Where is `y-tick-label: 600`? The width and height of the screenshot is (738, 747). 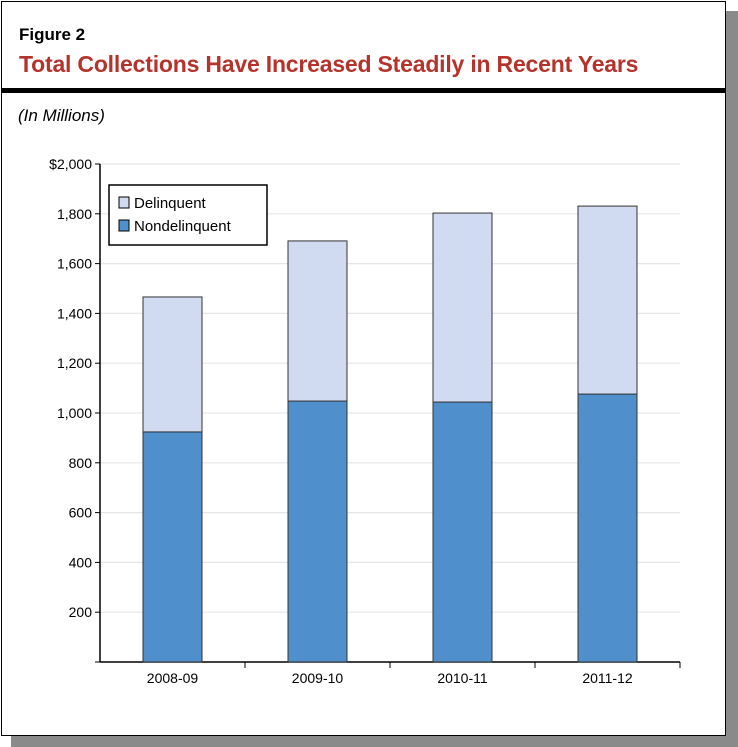
y-tick-label: 600 is located at coordinates (81, 513).